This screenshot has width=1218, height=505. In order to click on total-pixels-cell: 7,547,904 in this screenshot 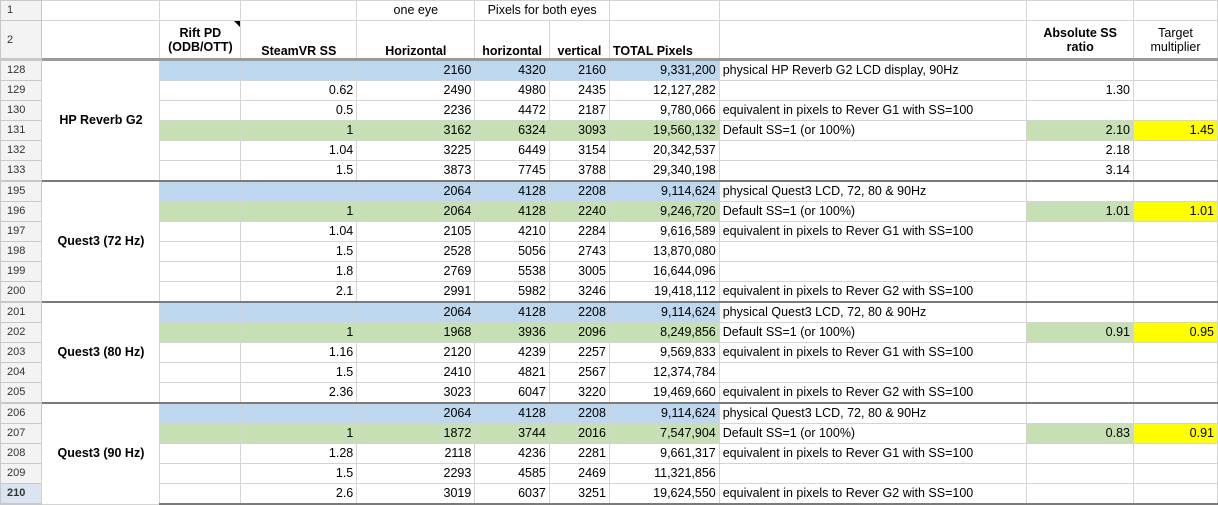, I will do `click(664, 433)`.